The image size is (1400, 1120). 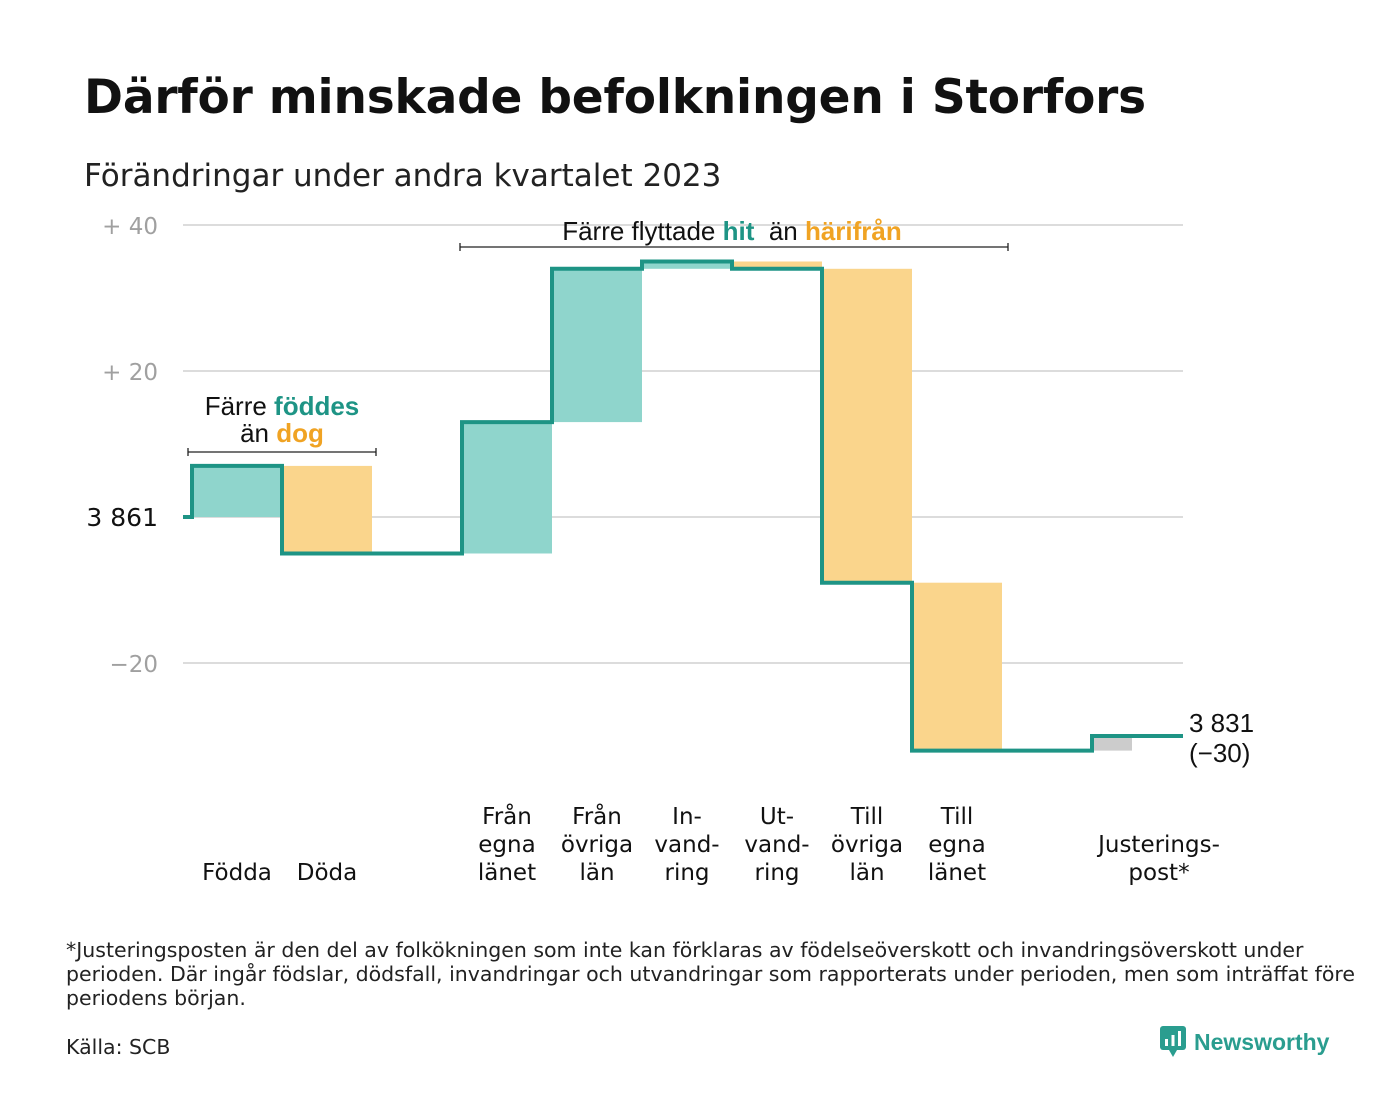 I want to click on bar-från-egna-länet, so click(x=507, y=488).